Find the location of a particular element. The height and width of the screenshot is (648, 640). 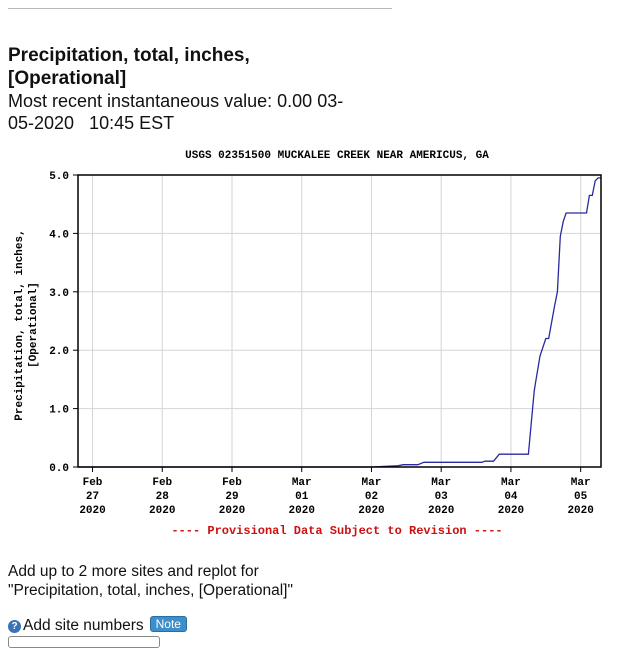

site-number-input is located at coordinates (84, 642).